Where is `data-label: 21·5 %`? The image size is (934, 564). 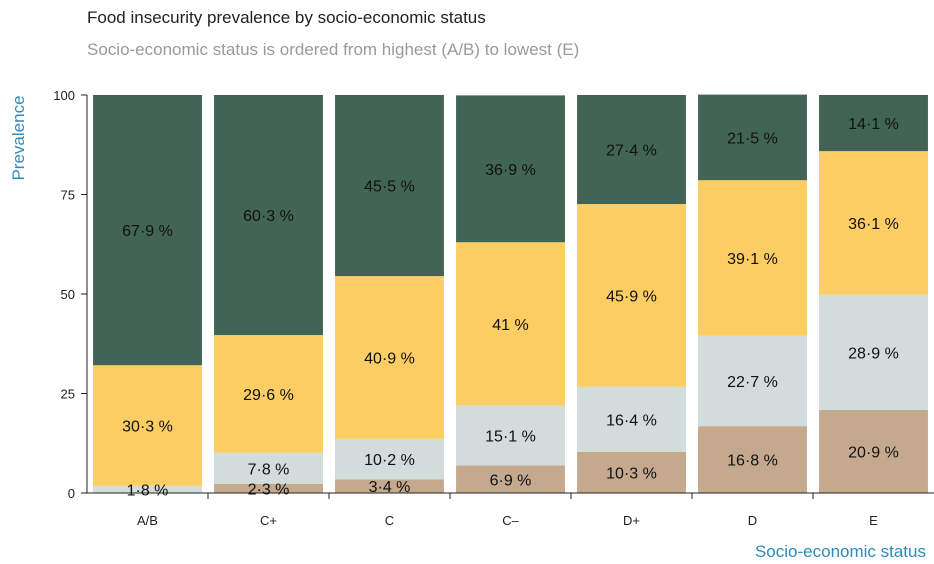 data-label: 21·5 % is located at coordinates (752, 138).